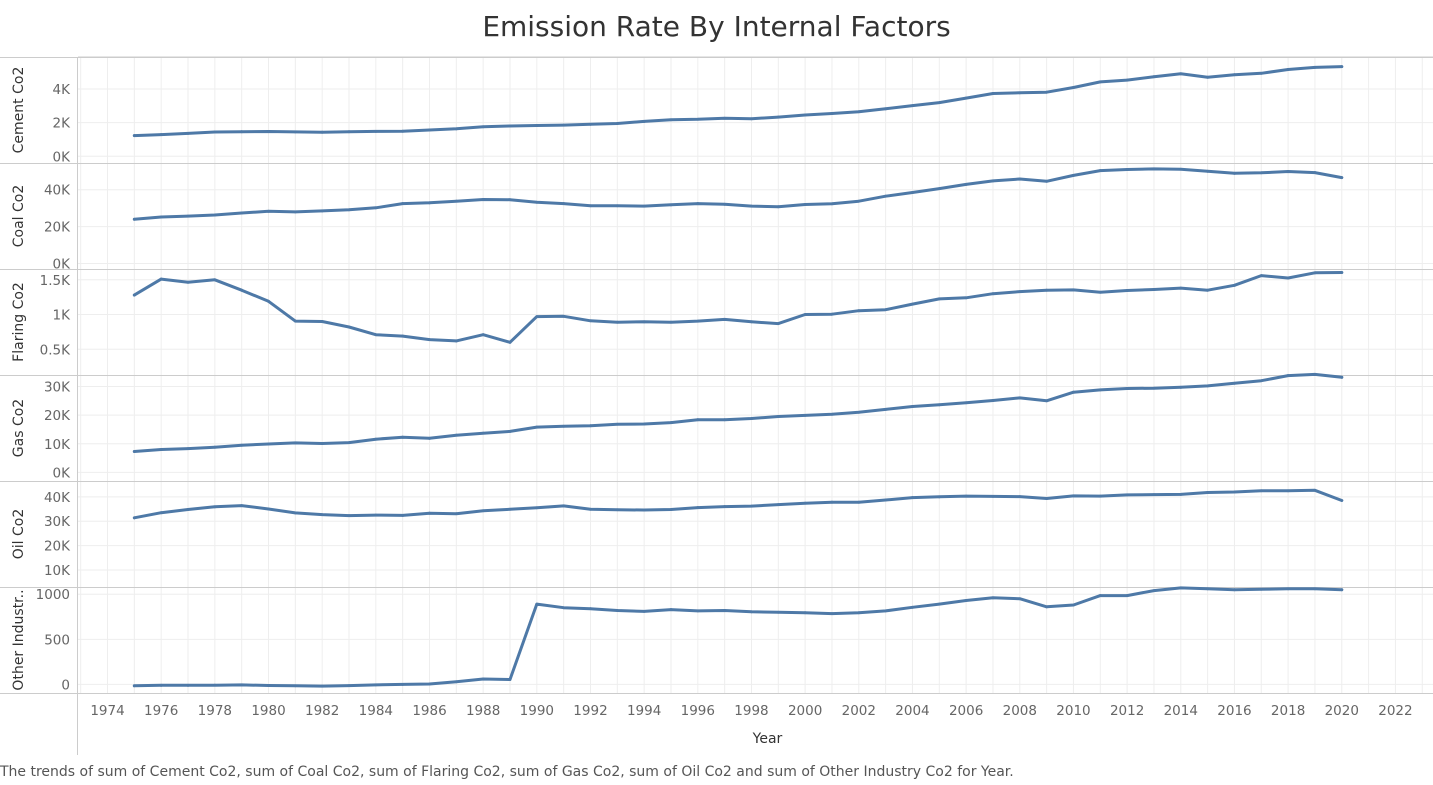 Image resolution: width=1433 pixels, height=785 pixels. What do you see at coordinates (376, 711) in the screenshot?
I see `x-tick-label: 1984` at bounding box center [376, 711].